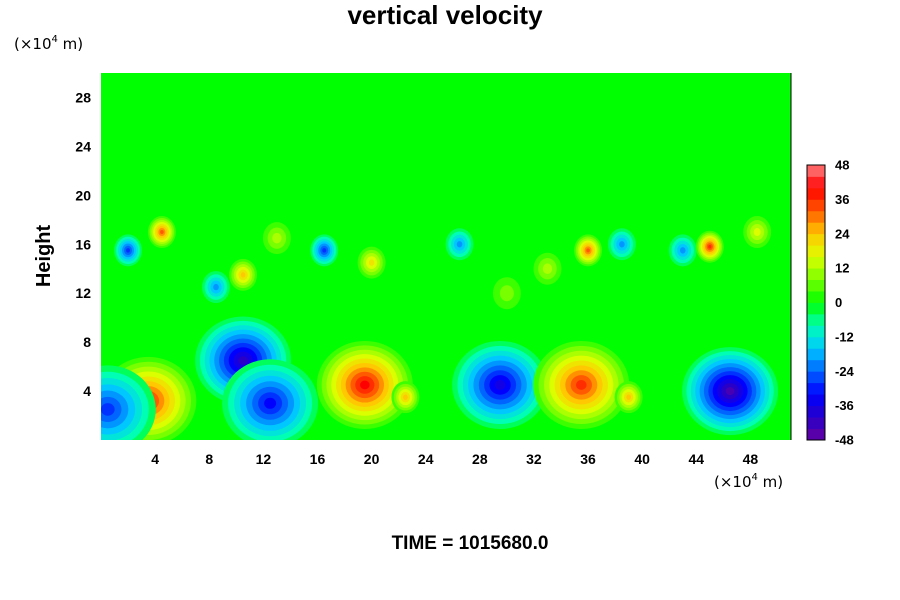  I want to click on y-tick-label: 16, so click(83, 244).